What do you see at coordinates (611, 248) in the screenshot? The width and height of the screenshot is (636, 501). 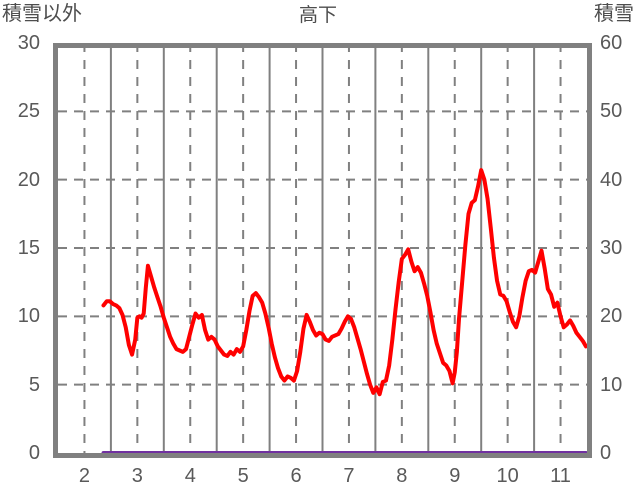 I see `y2-tick-label: 30` at bounding box center [611, 248].